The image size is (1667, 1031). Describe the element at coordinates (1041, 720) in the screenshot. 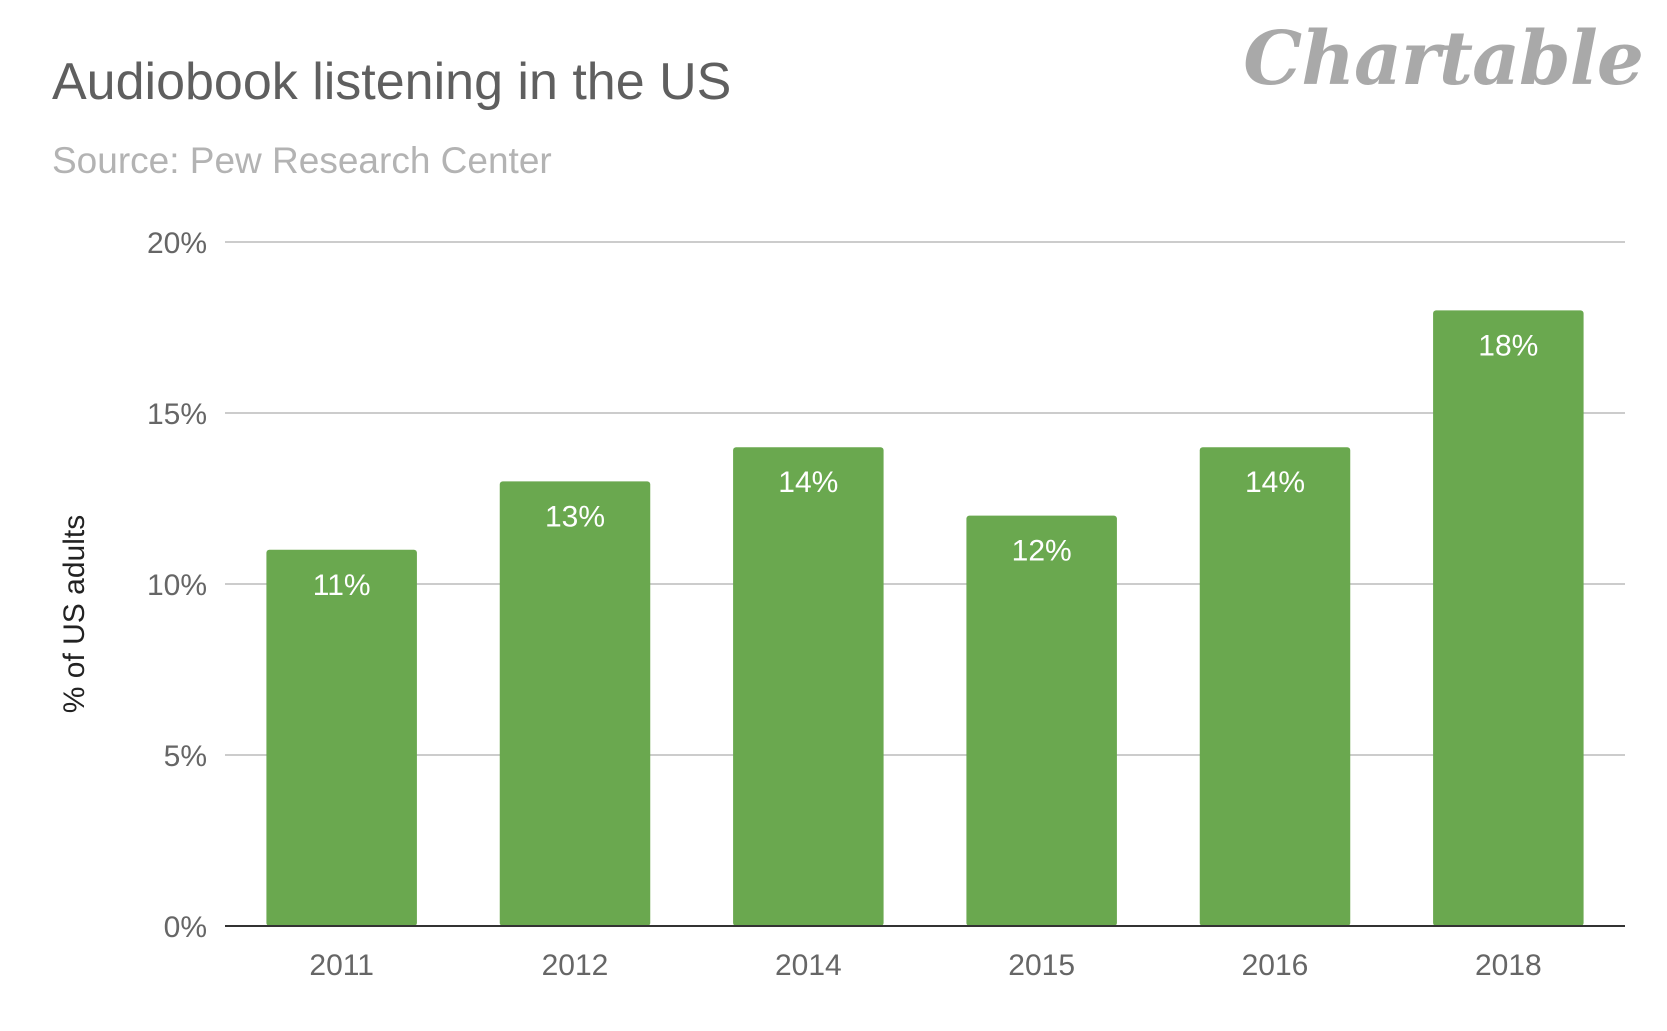

I see `bar-2015` at that location.